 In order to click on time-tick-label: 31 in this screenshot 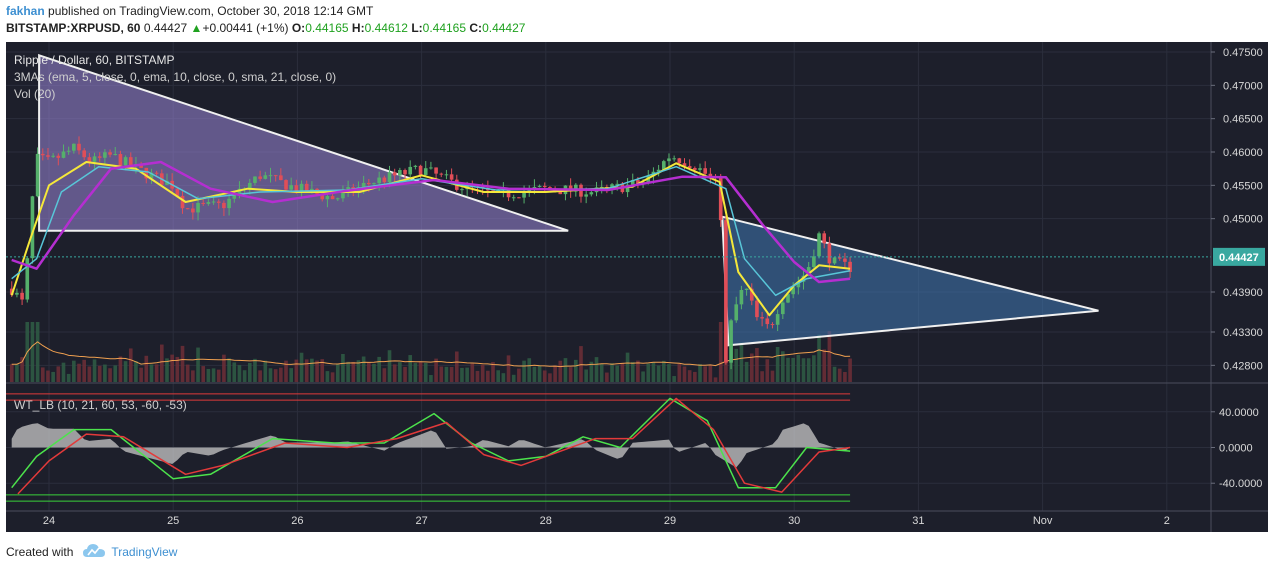, I will do `click(918, 521)`.